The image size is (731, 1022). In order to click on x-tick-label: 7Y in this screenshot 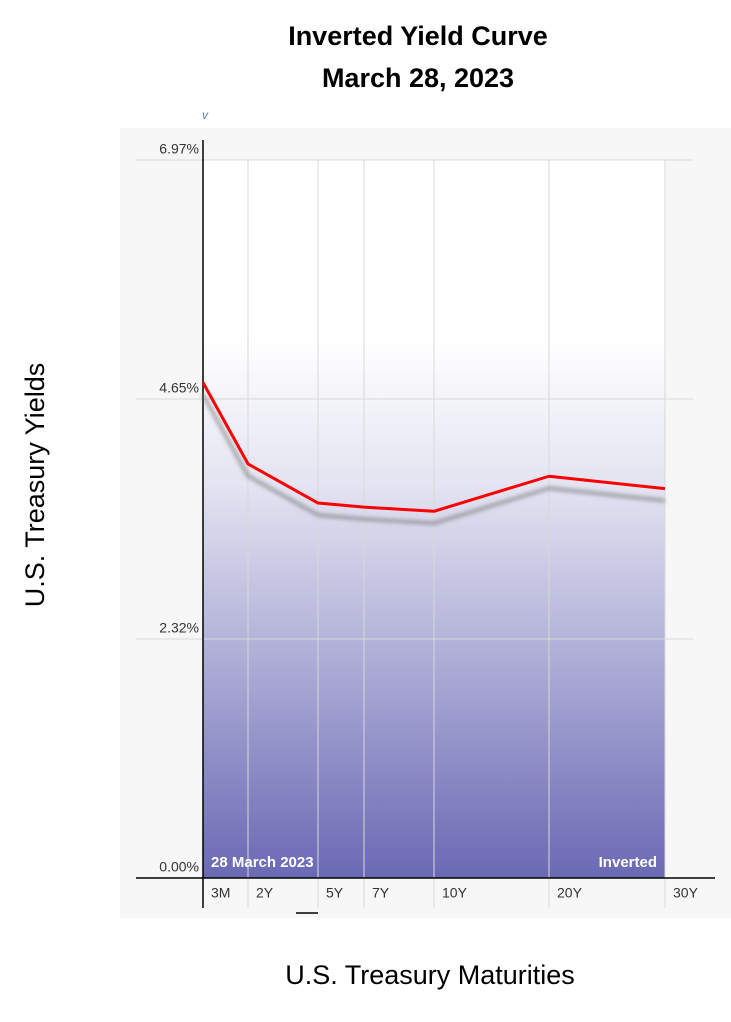, I will do `click(381, 893)`.